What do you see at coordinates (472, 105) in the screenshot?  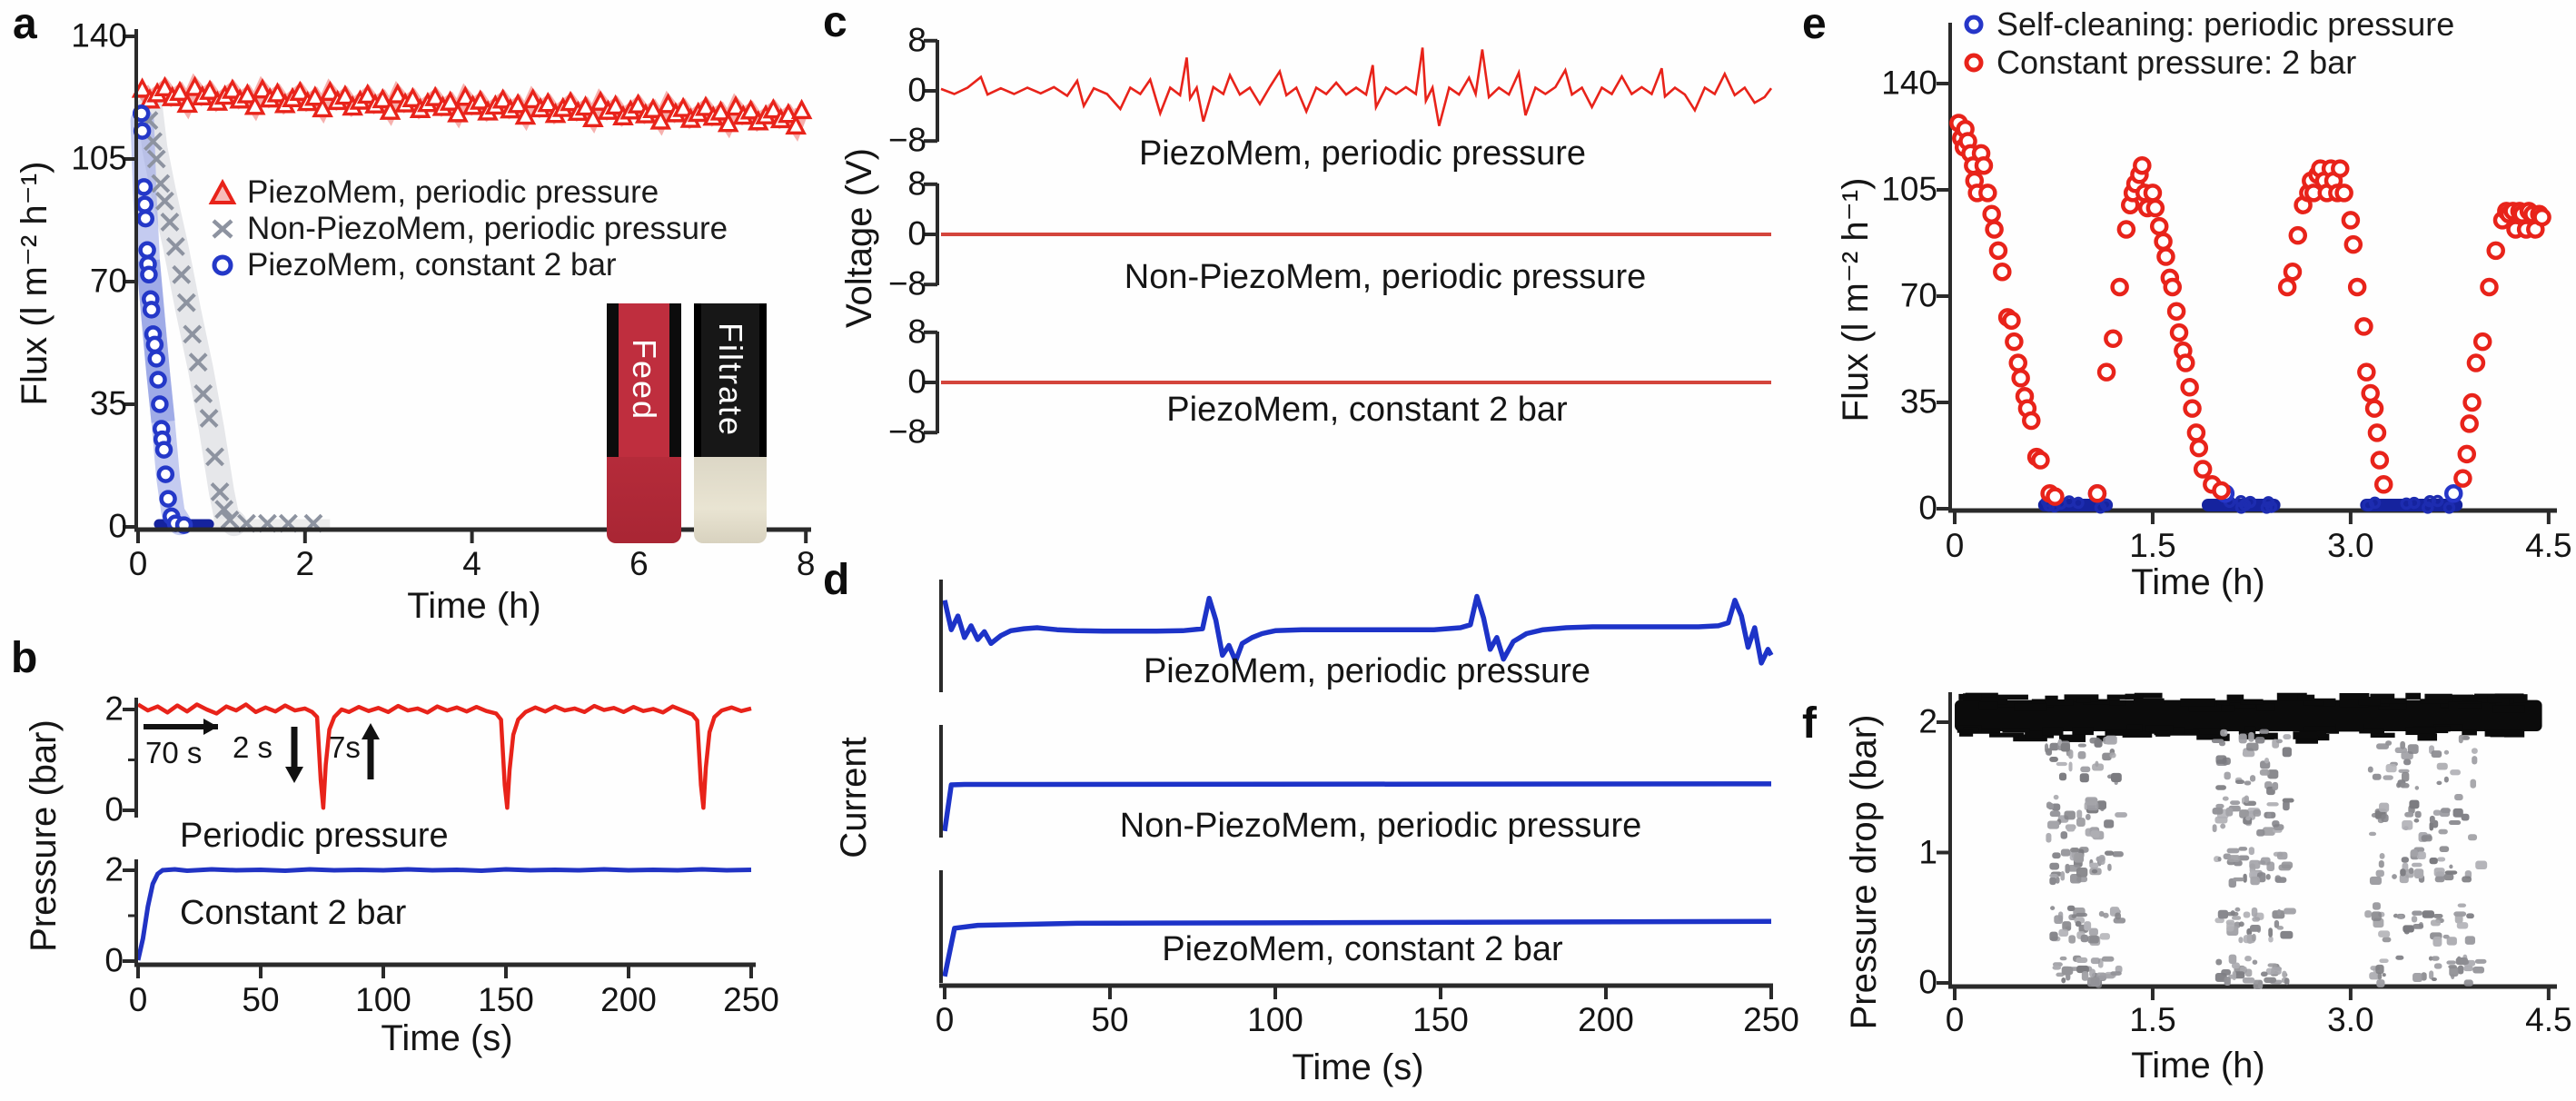 I see `series-piezomem-periodic` at bounding box center [472, 105].